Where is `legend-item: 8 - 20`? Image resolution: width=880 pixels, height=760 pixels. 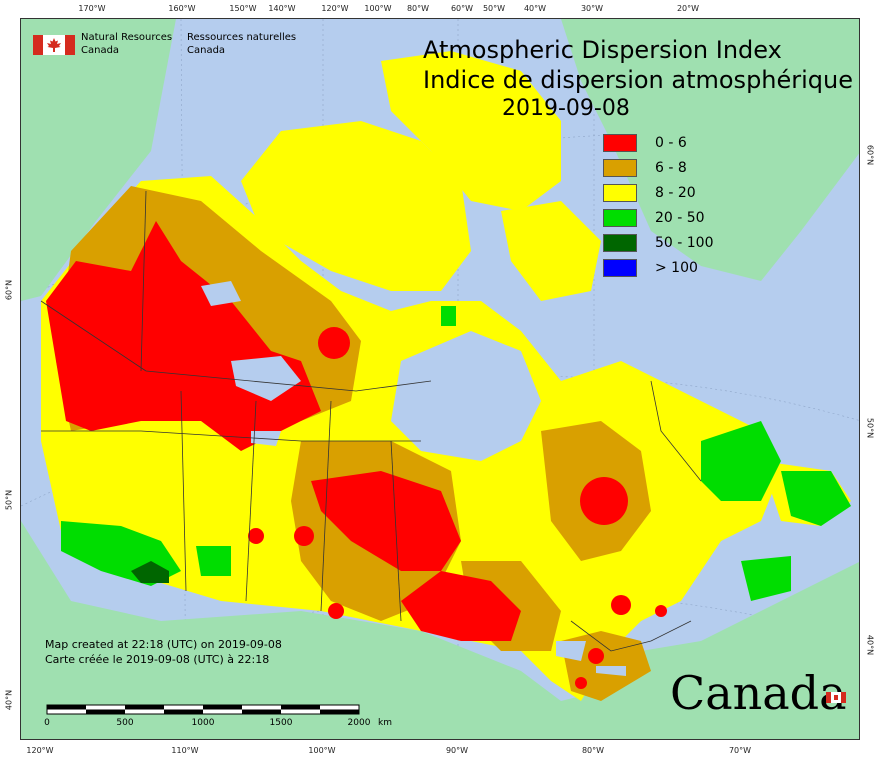
legend-item: 8 - 20 is located at coordinates (663, 194).